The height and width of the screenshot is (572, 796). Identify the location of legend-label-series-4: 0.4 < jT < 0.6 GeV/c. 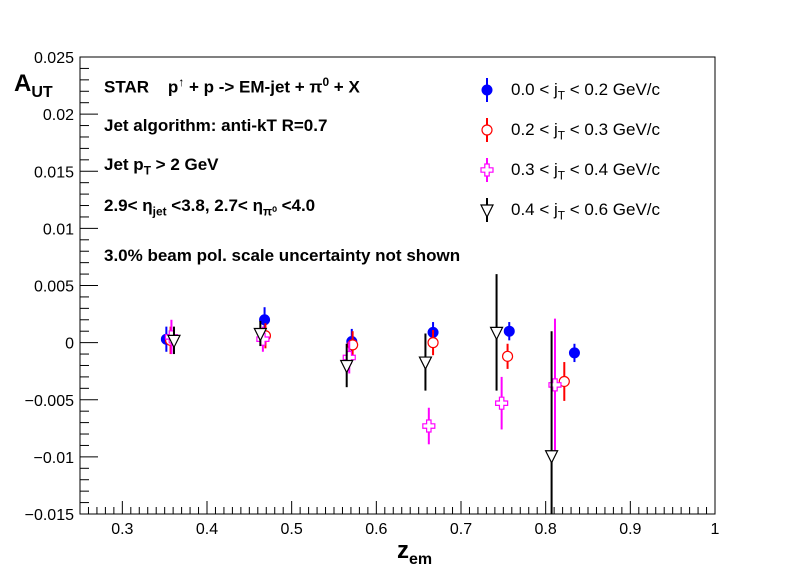
(586, 211).